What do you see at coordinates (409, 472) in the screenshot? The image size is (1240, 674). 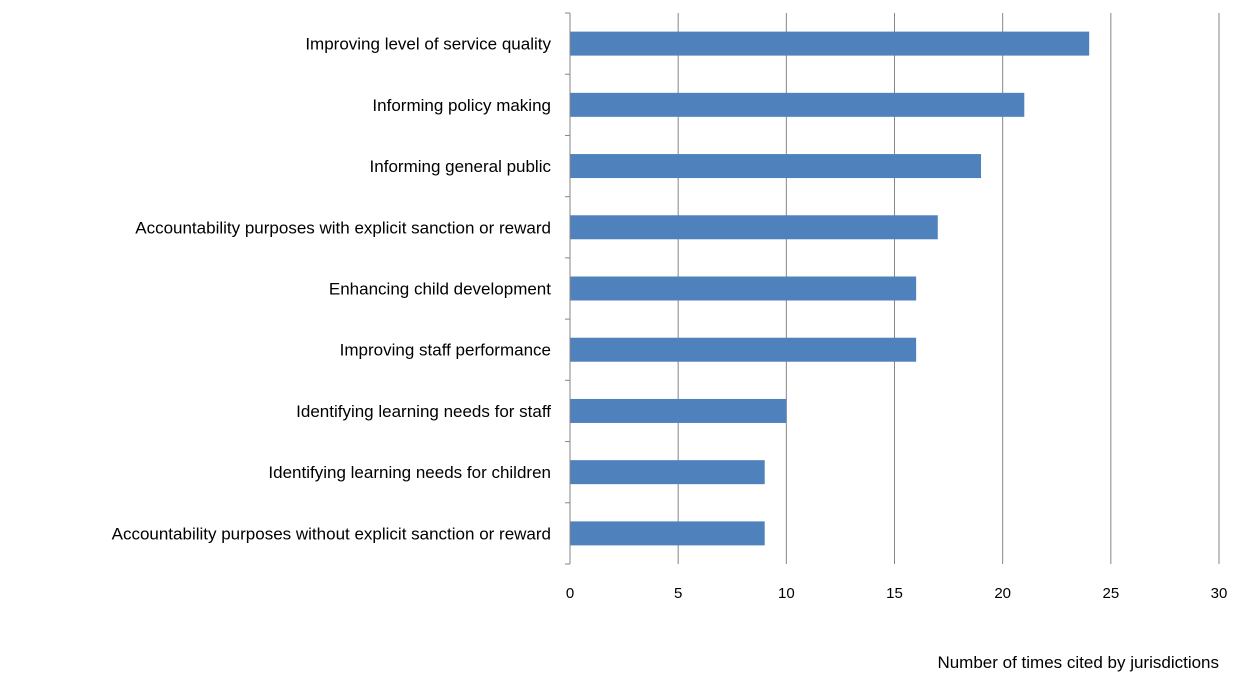 I see `category-label: Identifying learning needs for children` at bounding box center [409, 472].